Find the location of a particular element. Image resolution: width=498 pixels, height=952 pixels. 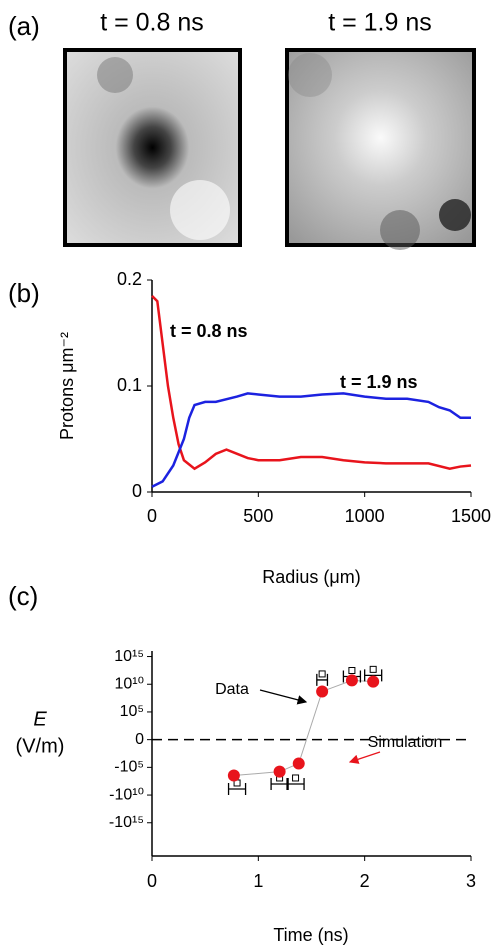

panel-label: (b) is located at coordinates (24, 293).